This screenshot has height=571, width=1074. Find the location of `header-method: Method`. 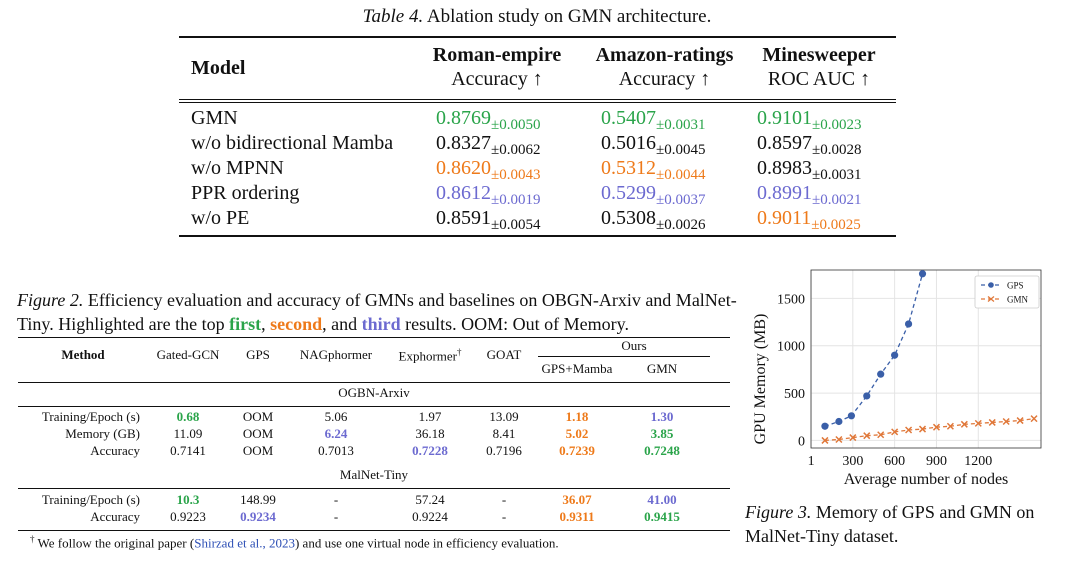

header-method: Method is located at coordinates (83, 354).